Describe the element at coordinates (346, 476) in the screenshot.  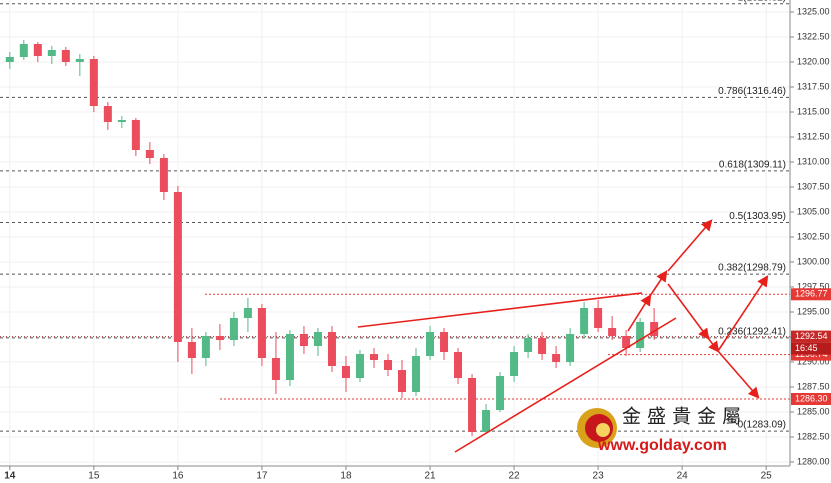
I see `x-tick-label: 18` at that location.